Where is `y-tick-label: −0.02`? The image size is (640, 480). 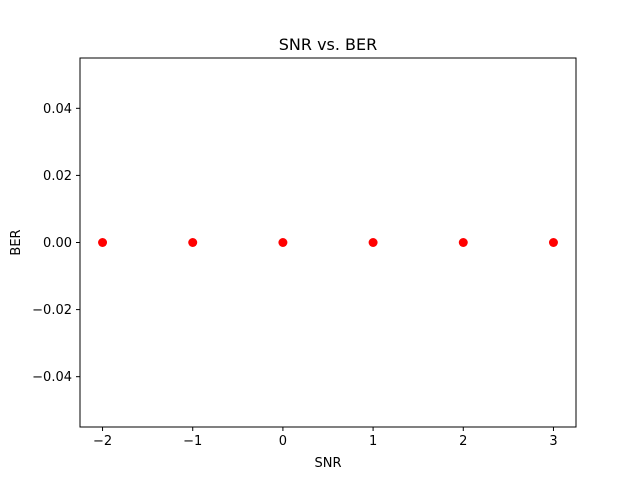
y-tick-label: −0.02 is located at coordinates (52, 310).